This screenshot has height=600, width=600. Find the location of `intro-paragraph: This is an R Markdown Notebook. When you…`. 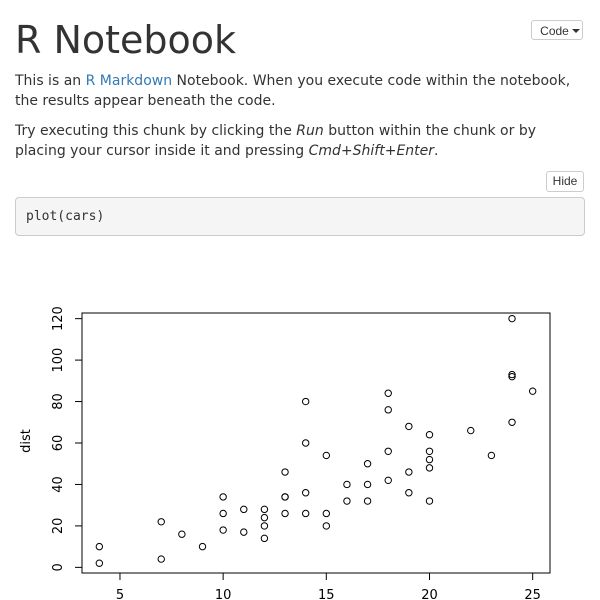

intro-paragraph: This is an R Markdown Notebook. When you… is located at coordinates (300, 91).